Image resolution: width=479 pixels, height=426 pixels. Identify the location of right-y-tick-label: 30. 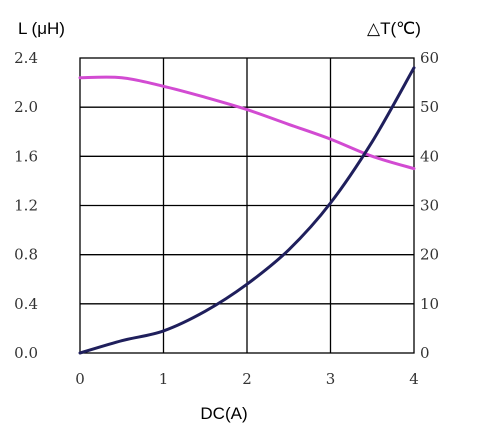
(429, 206).